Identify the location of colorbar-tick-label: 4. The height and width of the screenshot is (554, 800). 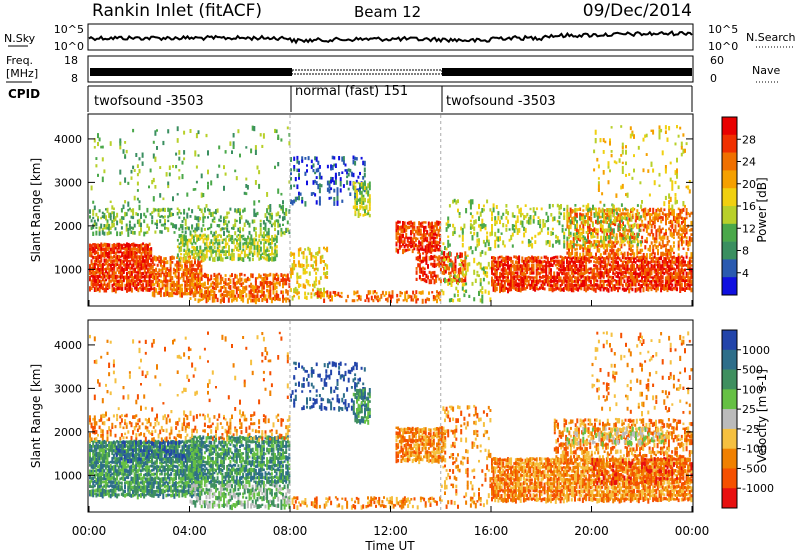
(745, 273).